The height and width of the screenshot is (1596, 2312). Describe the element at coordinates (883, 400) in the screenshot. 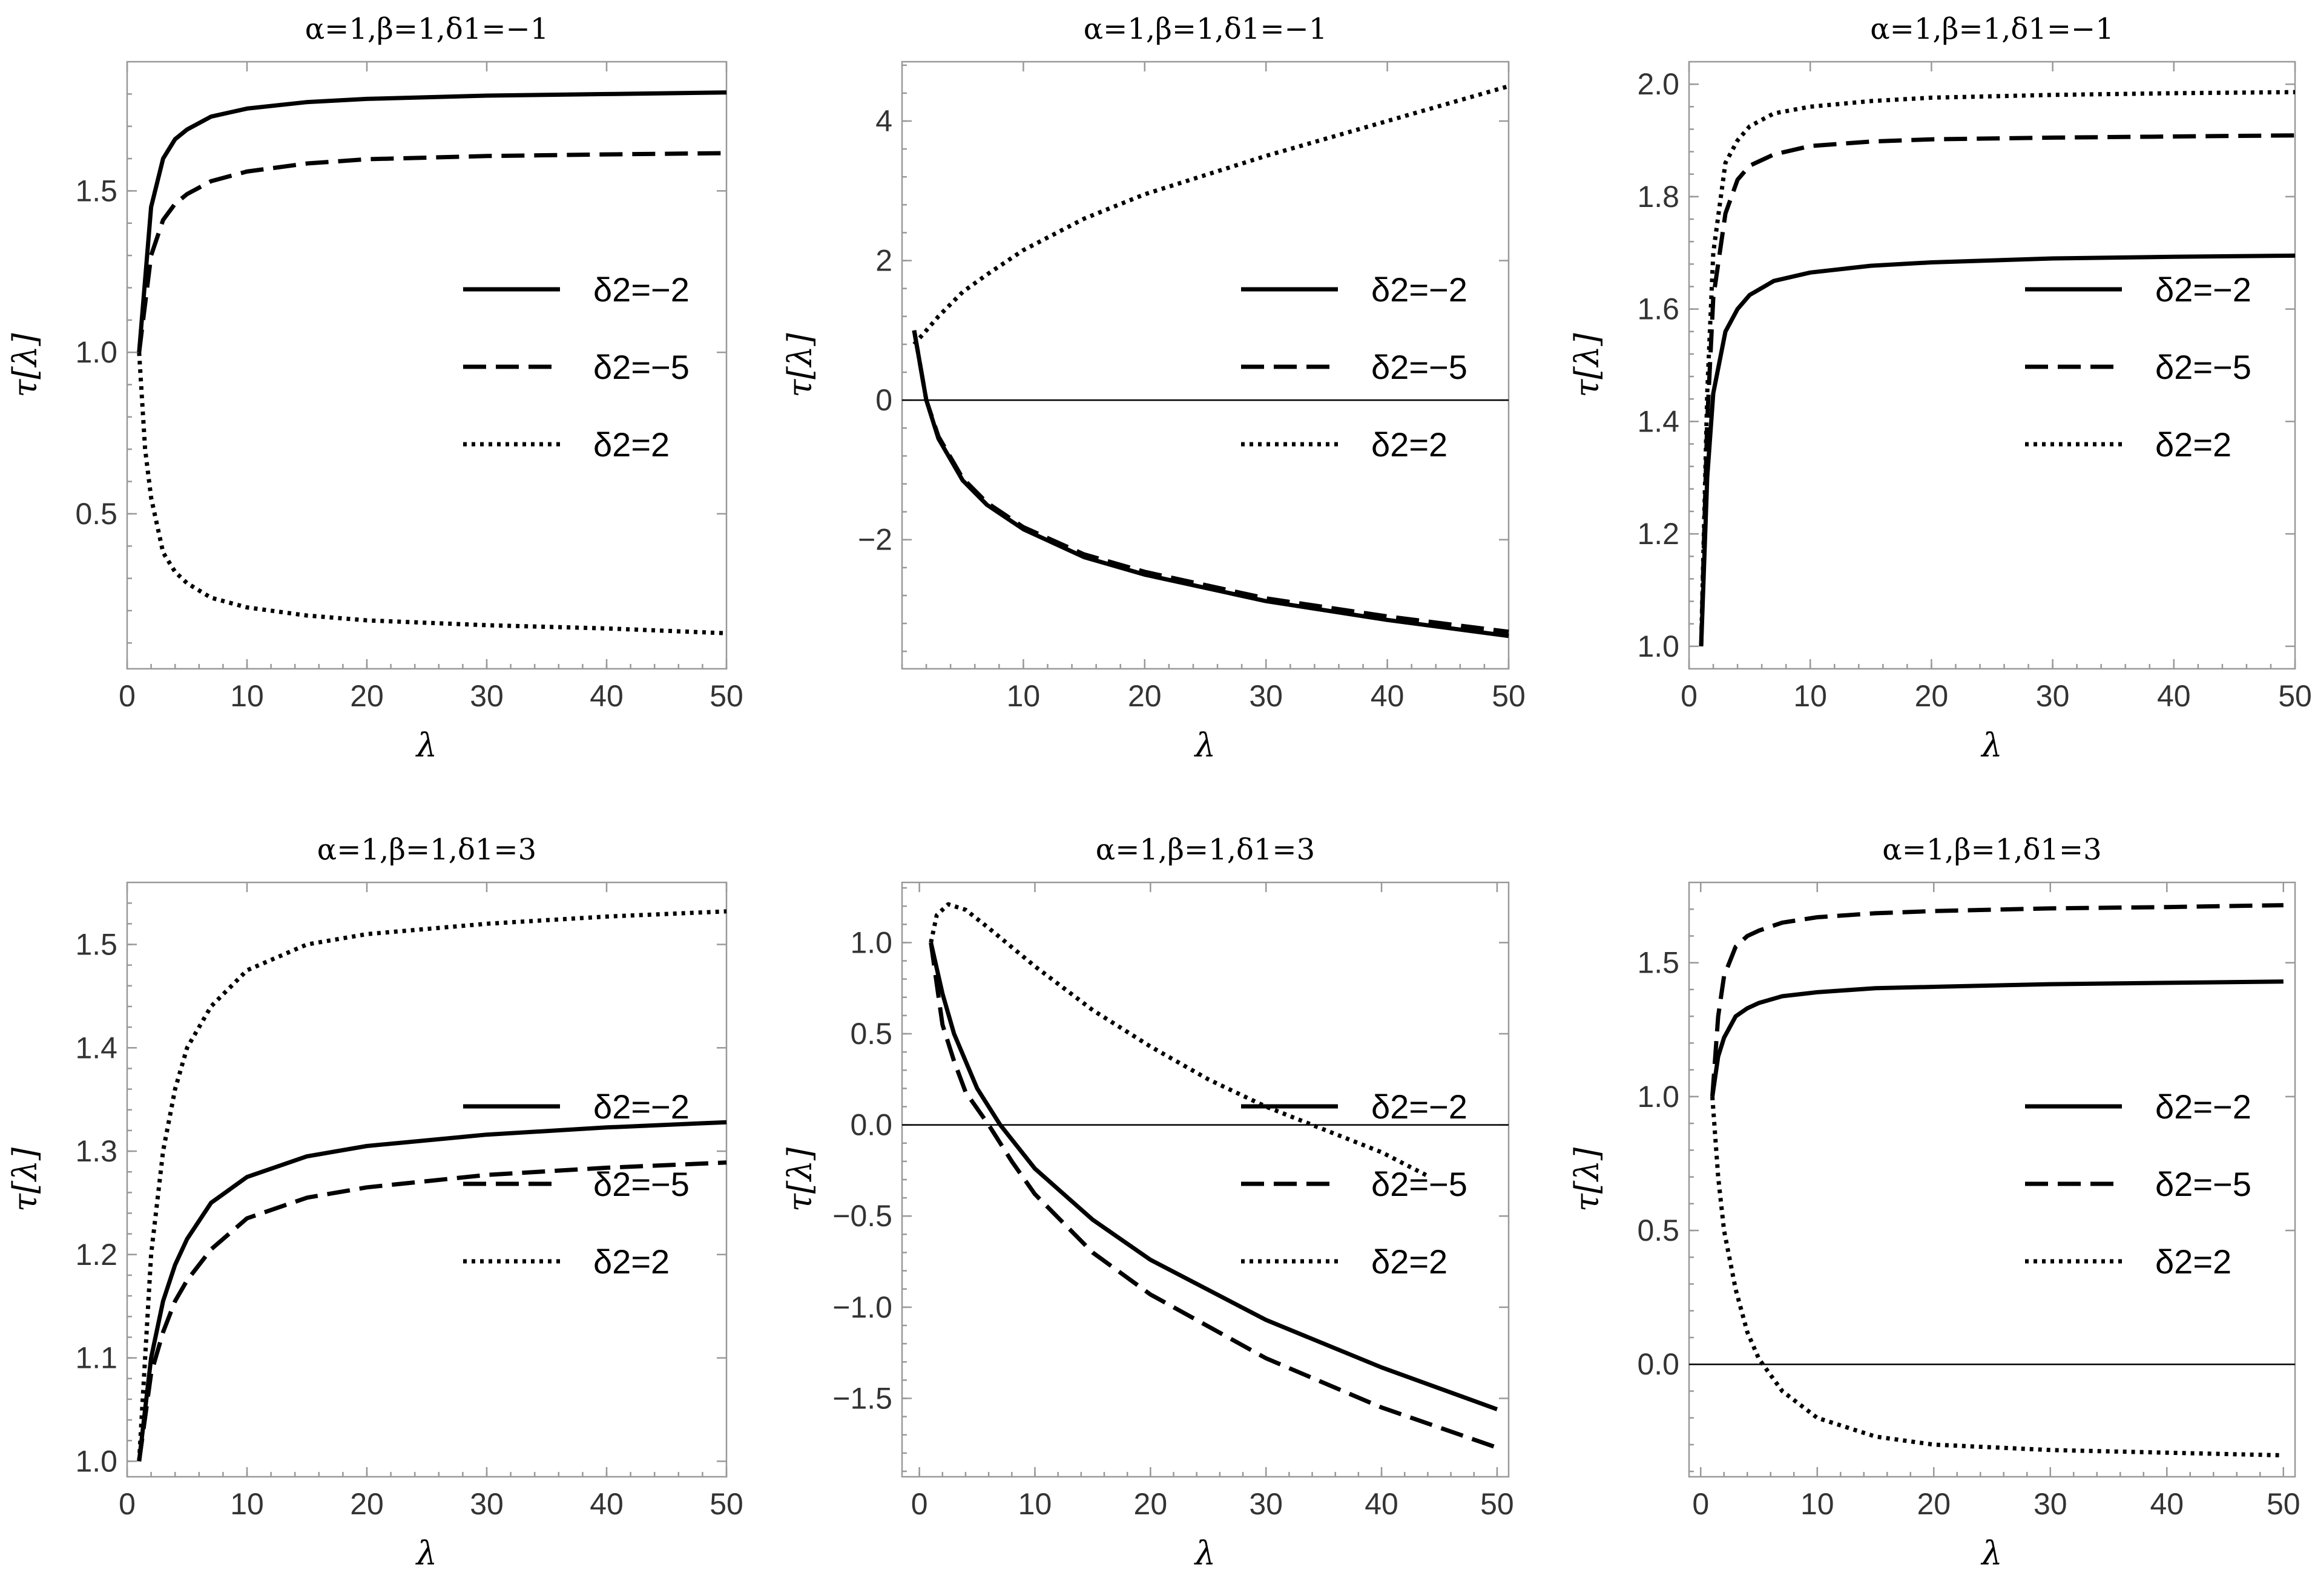

I see `y-tick-label: 0` at that location.